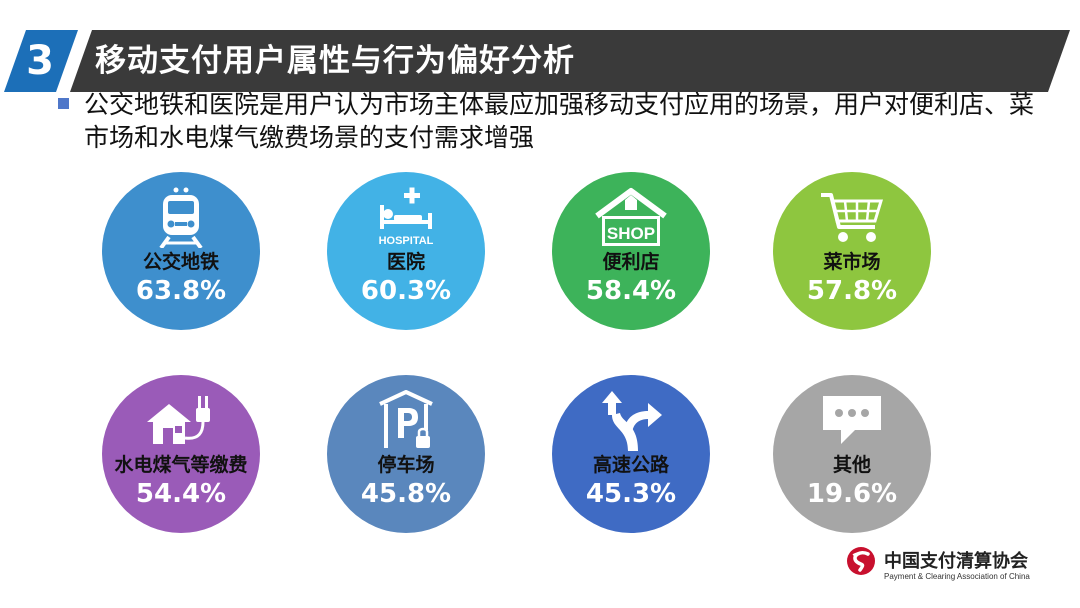 The image size is (1080, 608). I want to click on scene-label: 停车场, so click(406, 465).